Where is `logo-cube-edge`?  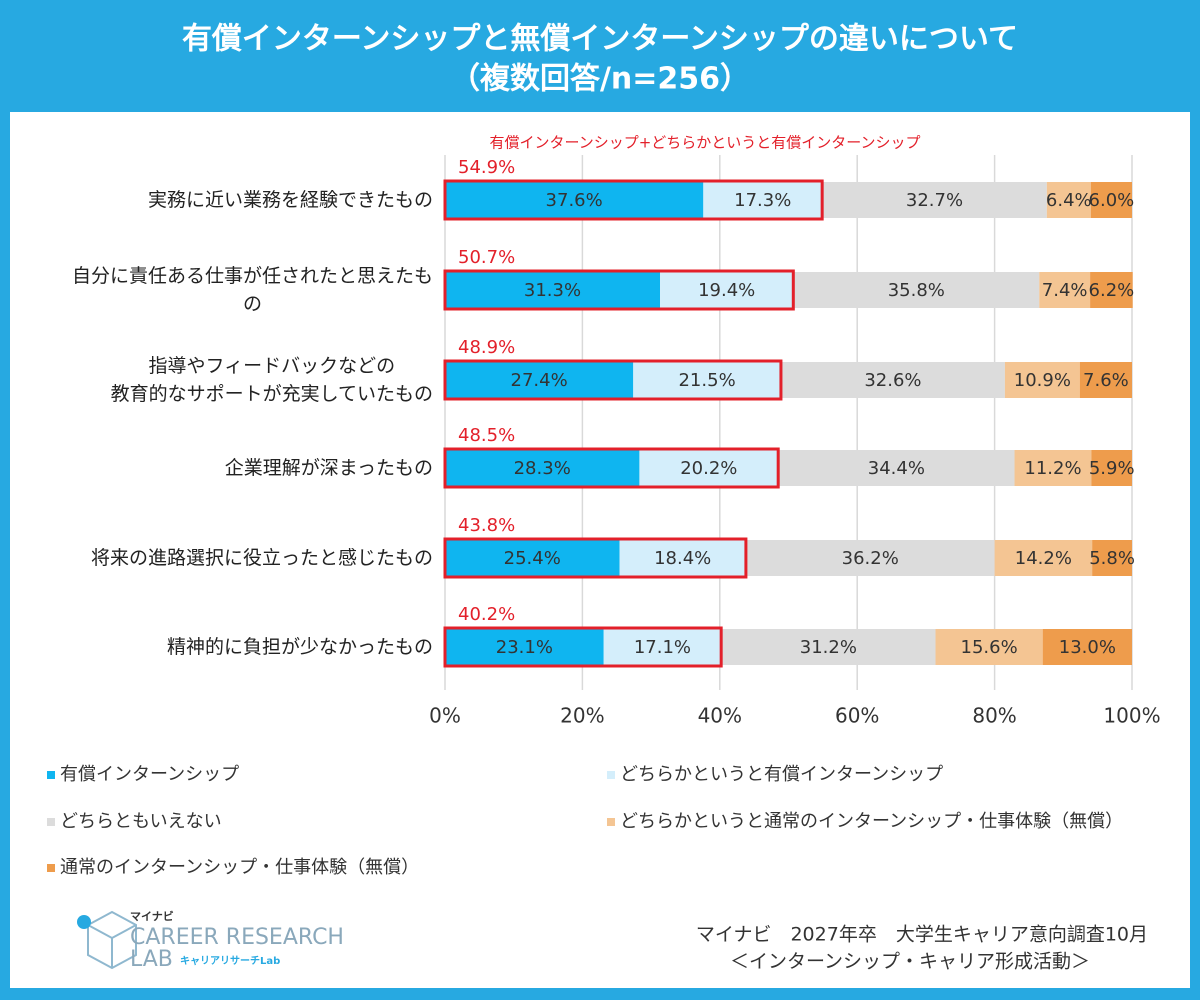
logo-cube-edge is located at coordinates (112, 946).